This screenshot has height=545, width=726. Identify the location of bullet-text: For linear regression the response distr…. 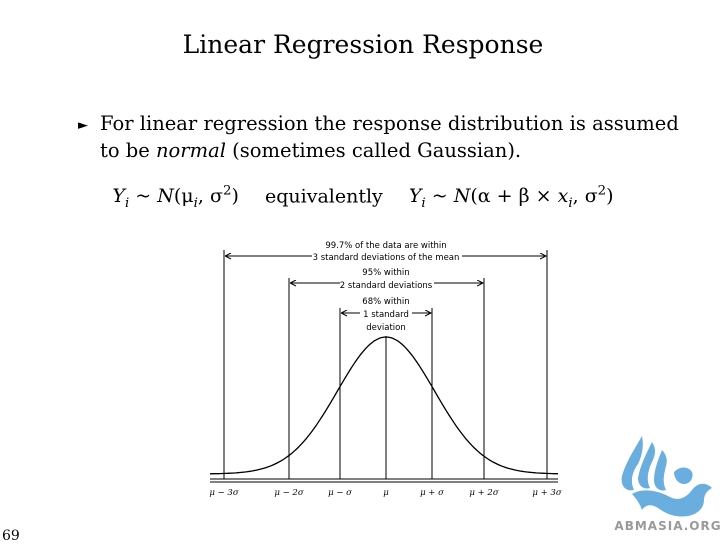
(390, 137).